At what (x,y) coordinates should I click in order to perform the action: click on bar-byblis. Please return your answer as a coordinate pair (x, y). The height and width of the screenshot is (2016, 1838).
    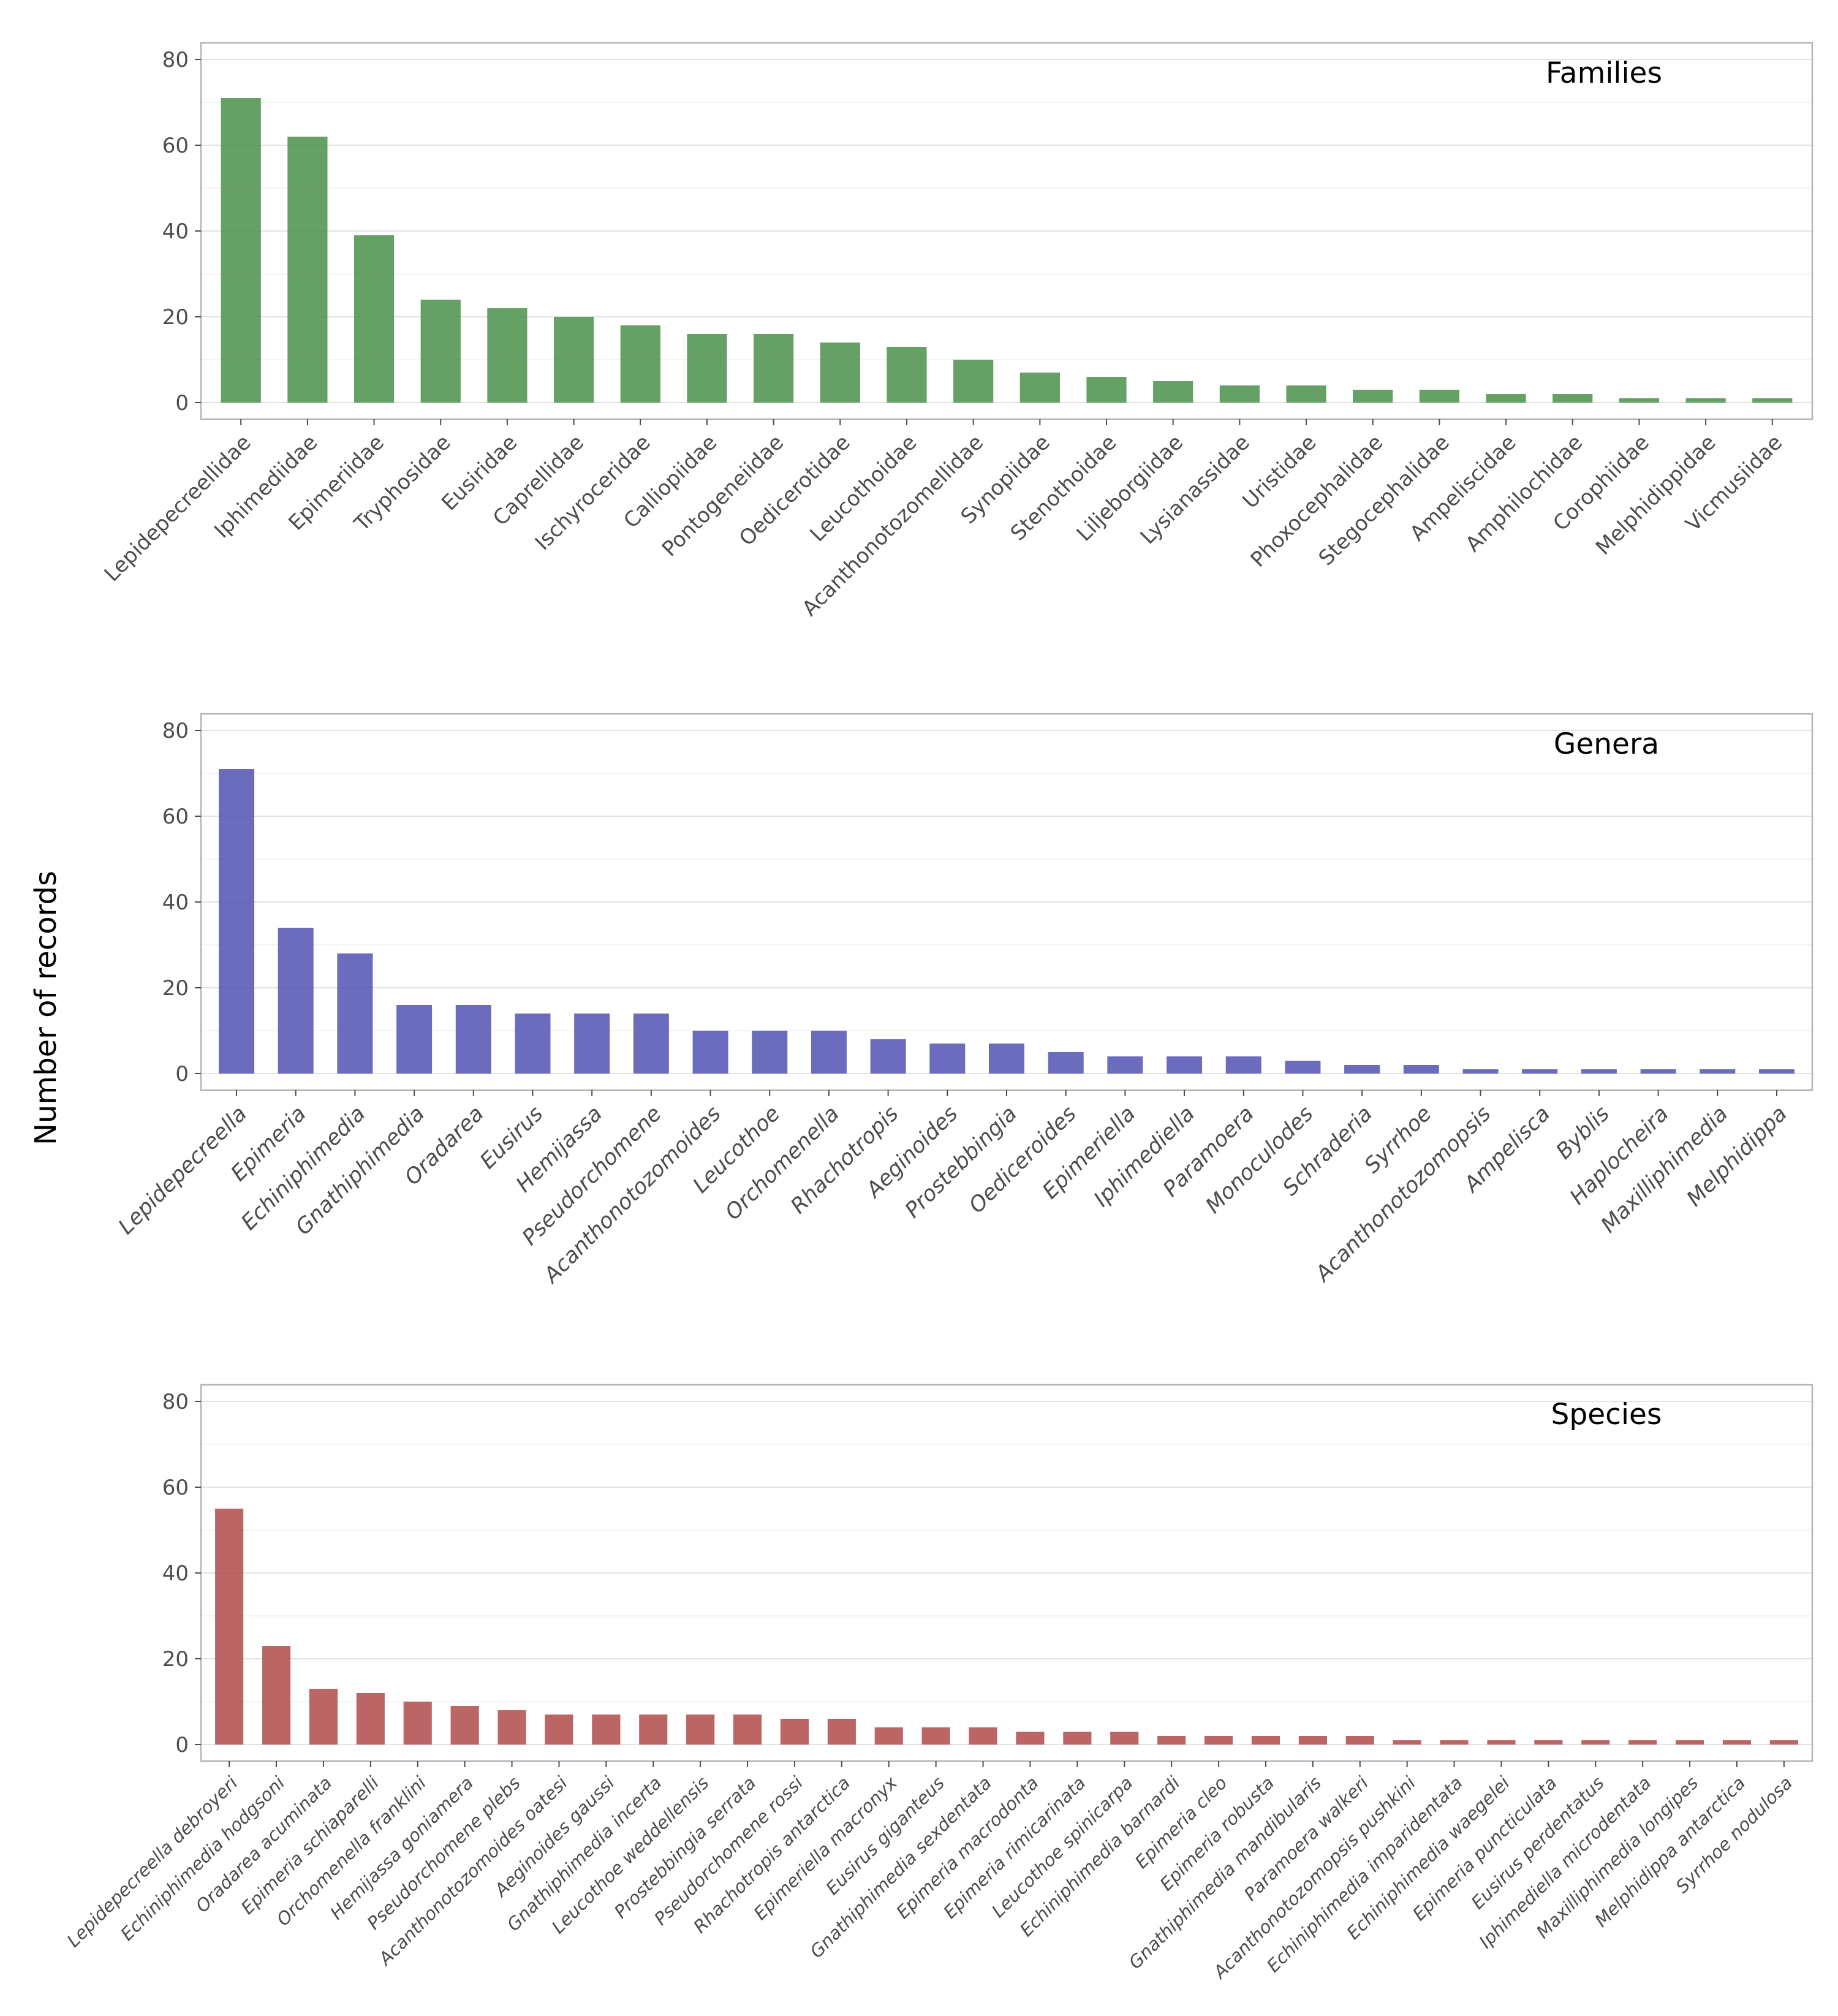
    Looking at the image, I should click on (1599, 1071).